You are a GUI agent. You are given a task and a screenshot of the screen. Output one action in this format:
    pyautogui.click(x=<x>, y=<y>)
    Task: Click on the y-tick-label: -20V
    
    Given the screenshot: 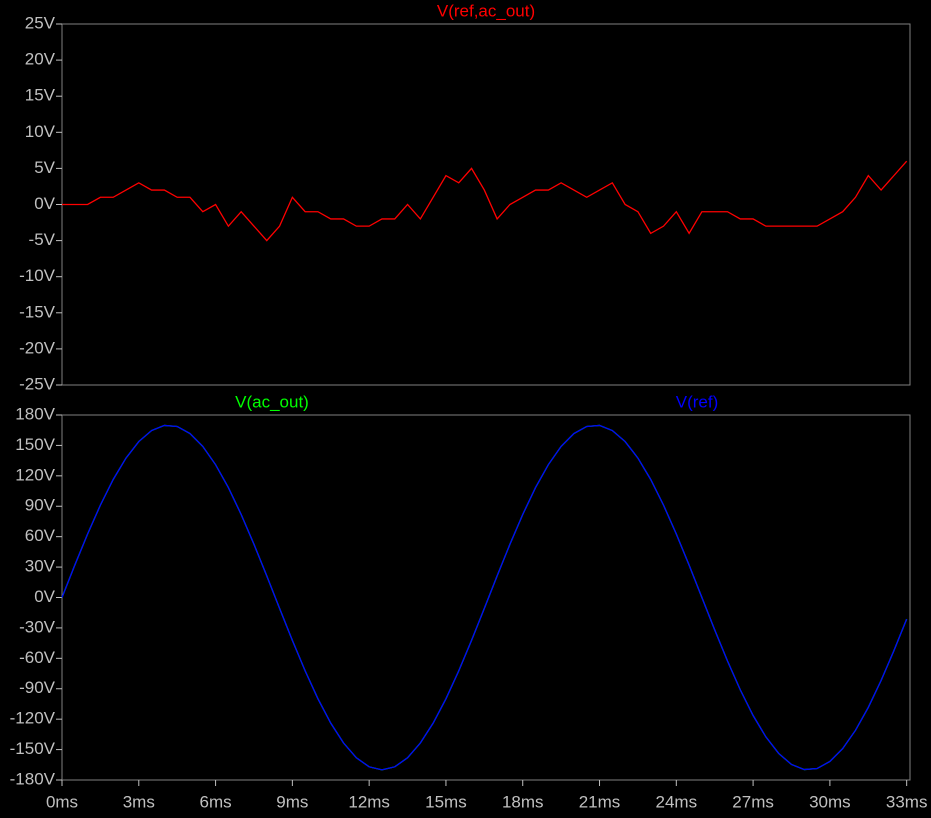 What is the action you would take?
    pyautogui.click(x=37, y=347)
    